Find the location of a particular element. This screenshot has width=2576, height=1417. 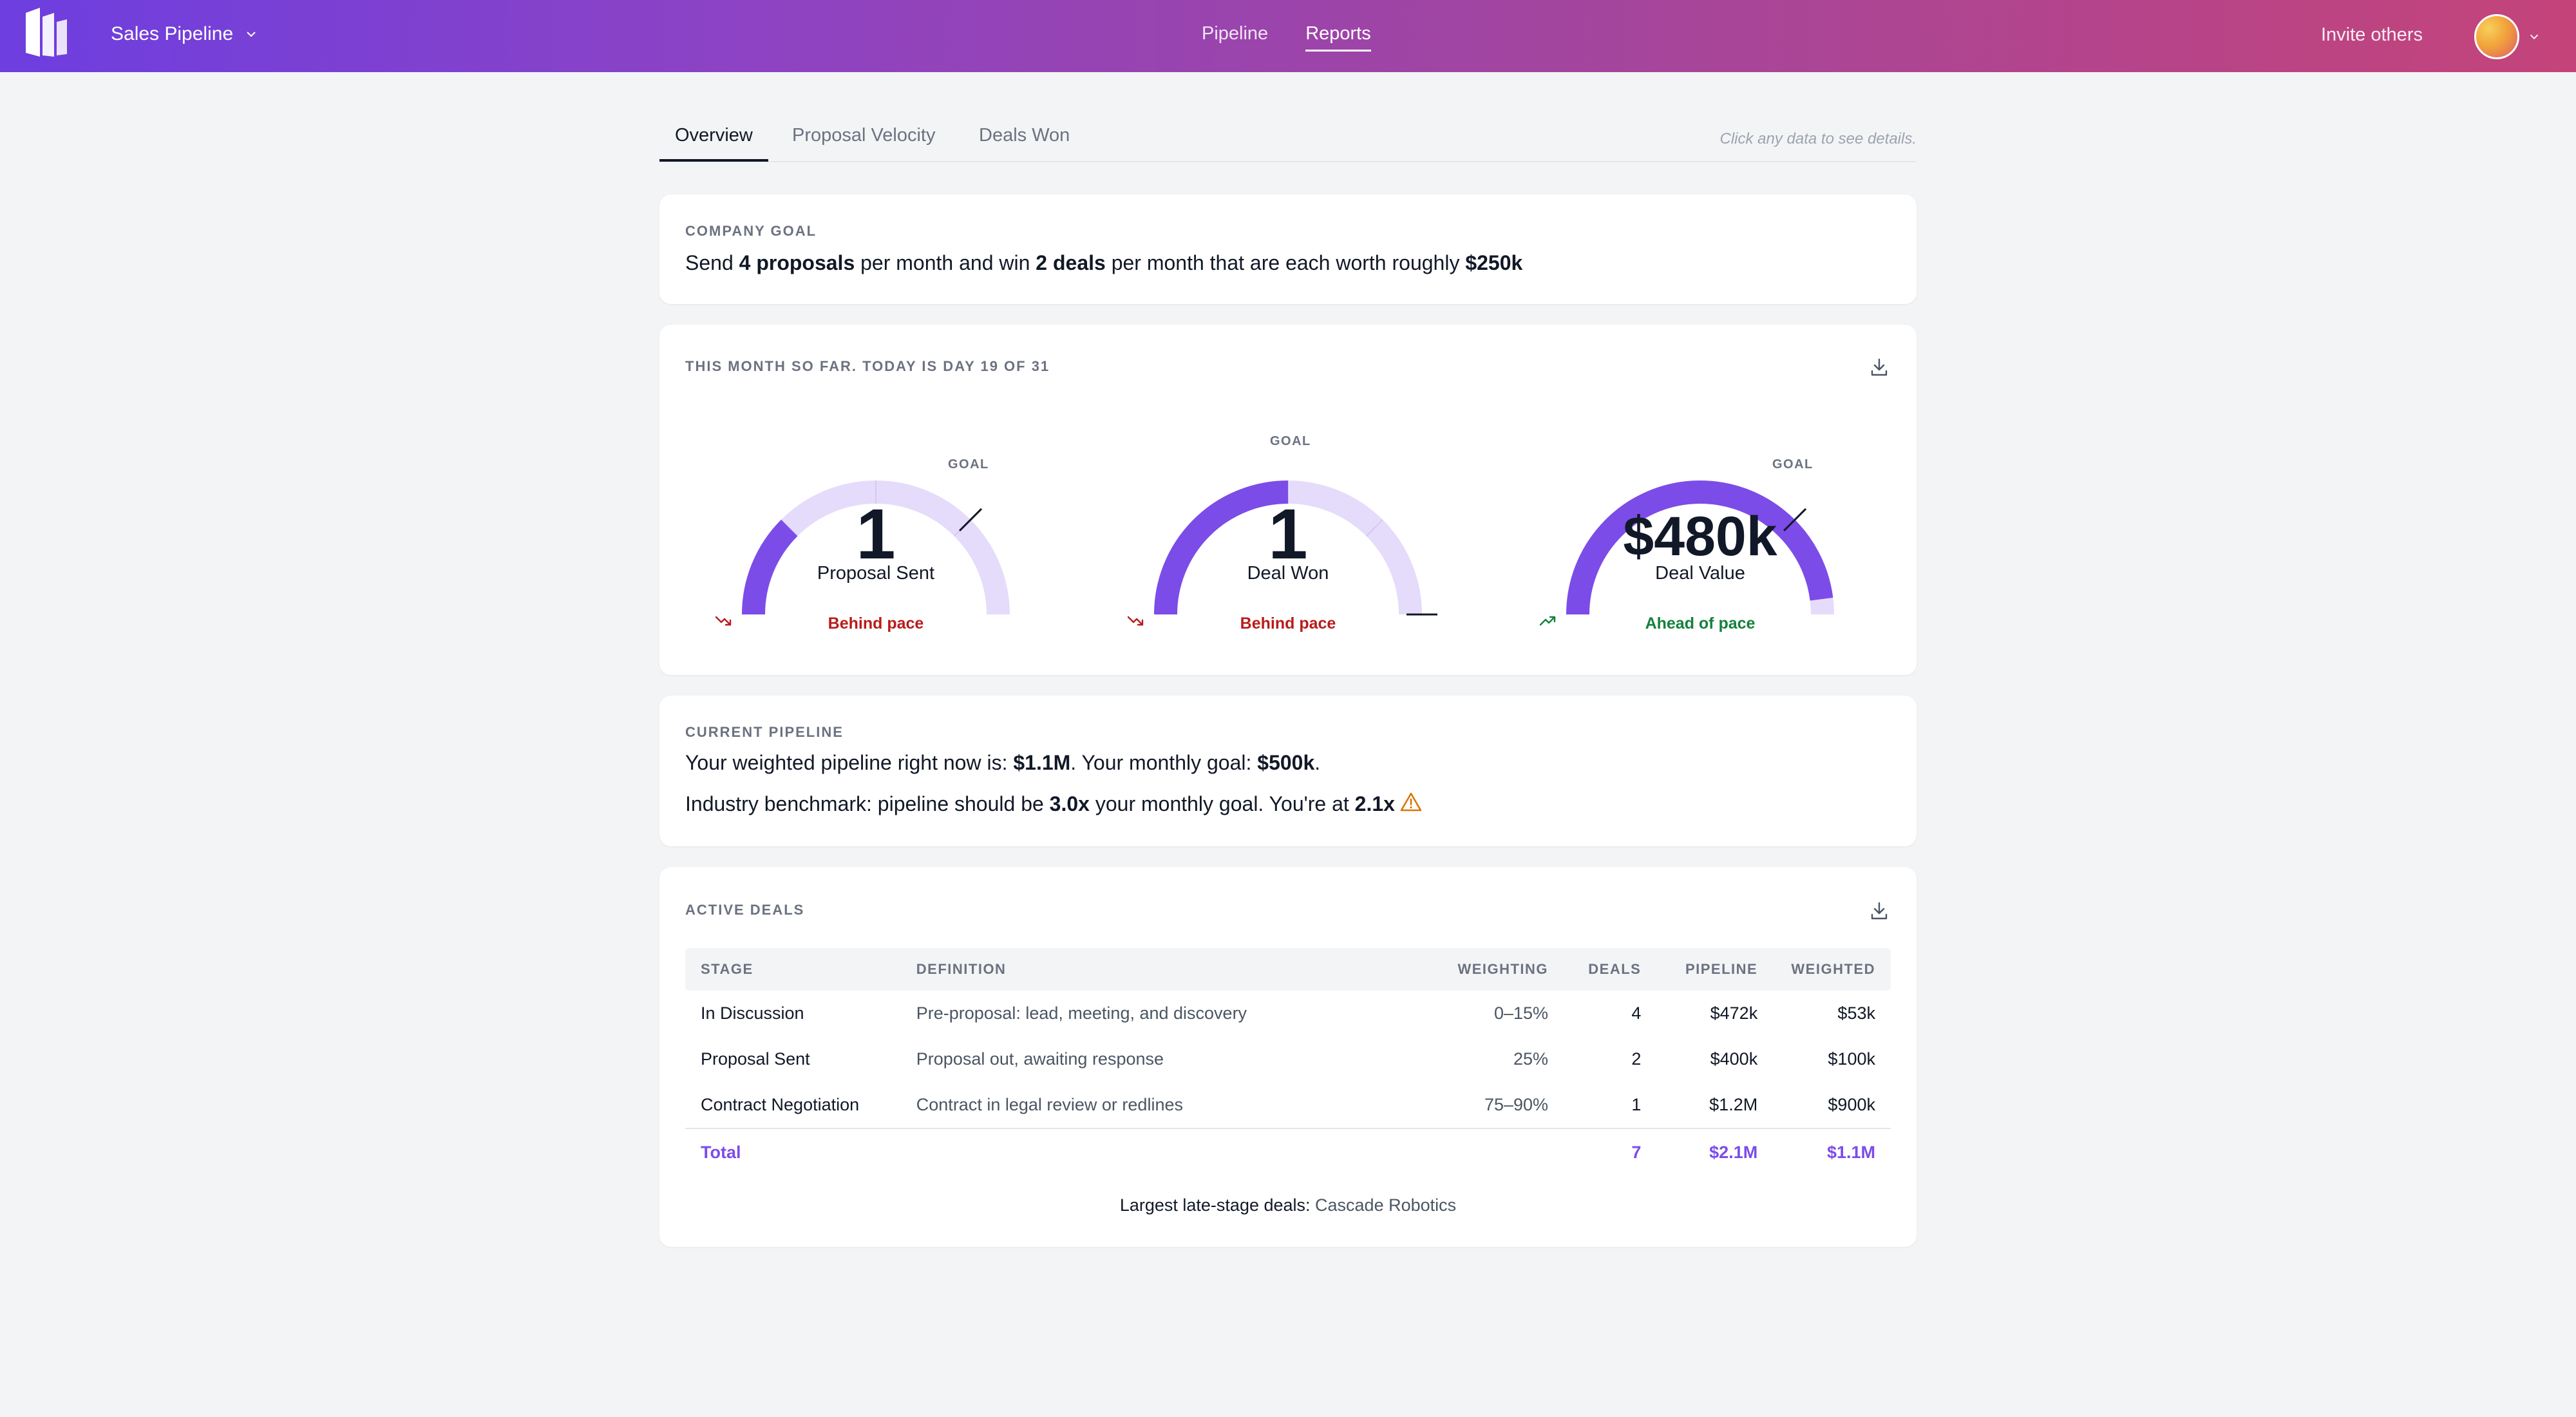

table-total-row: Total 7 $2.1M $1.1M is located at coordinates (1288, 1151).